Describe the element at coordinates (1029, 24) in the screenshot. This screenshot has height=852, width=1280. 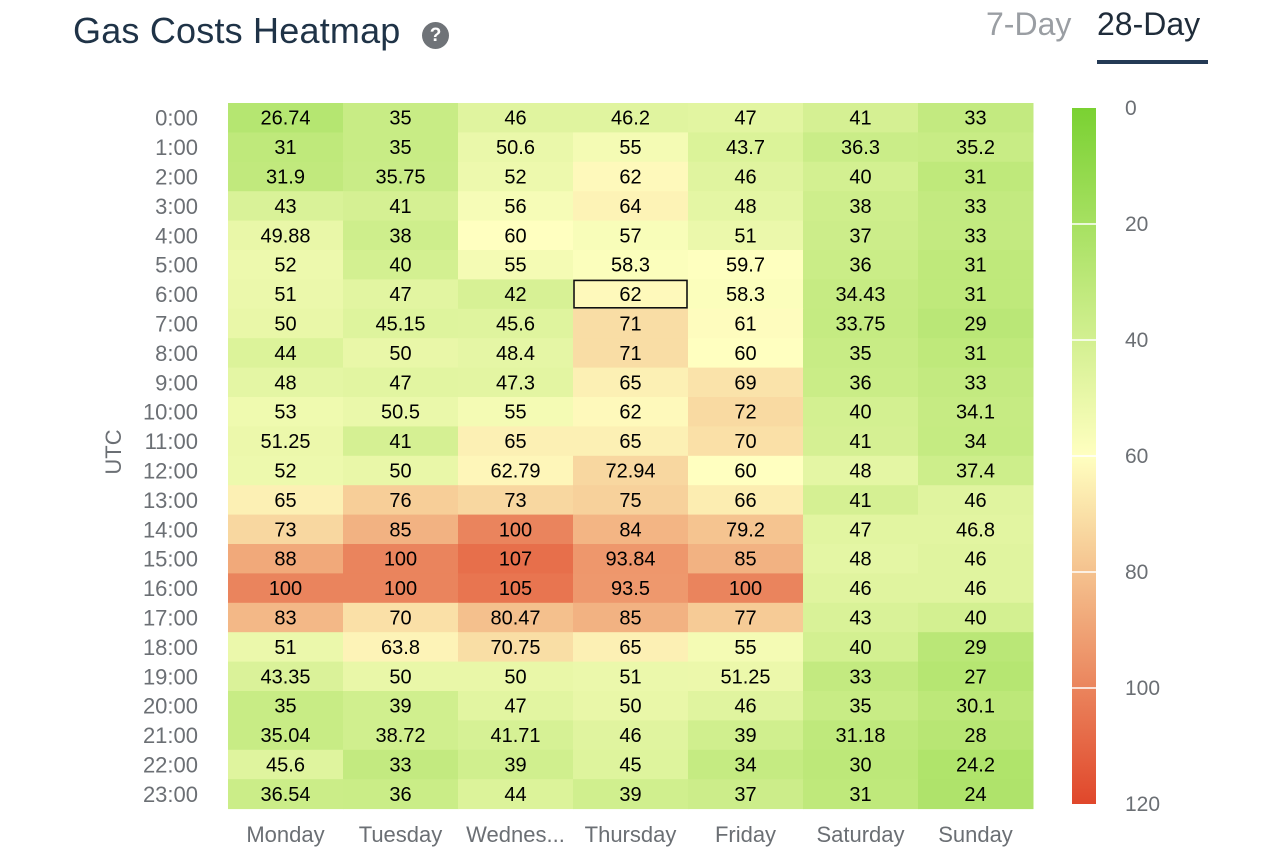
I see `tab-7-day: 7-Day` at that location.